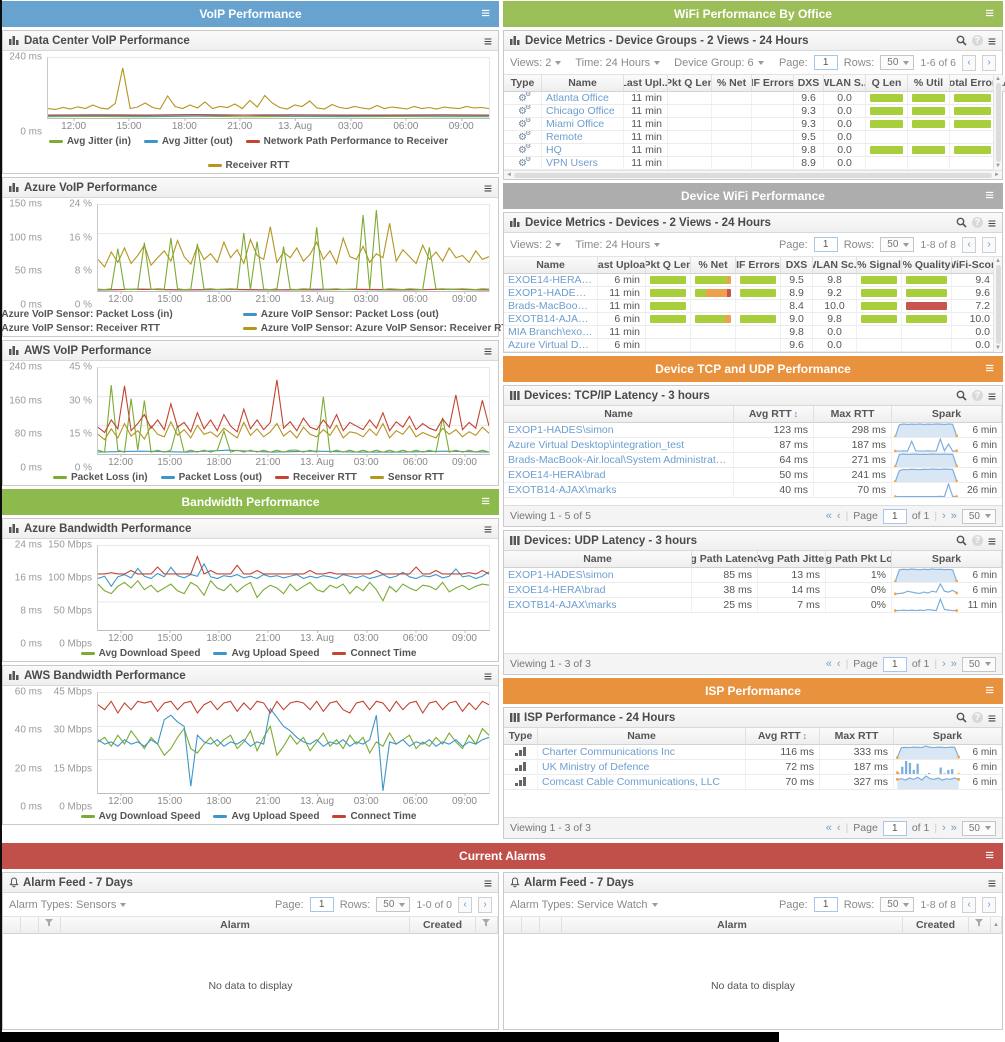 The width and height of the screenshot is (1005, 1042). Describe the element at coordinates (346, 141) in the screenshot. I see `legend-item: Network Path Performance to Receiver` at that location.